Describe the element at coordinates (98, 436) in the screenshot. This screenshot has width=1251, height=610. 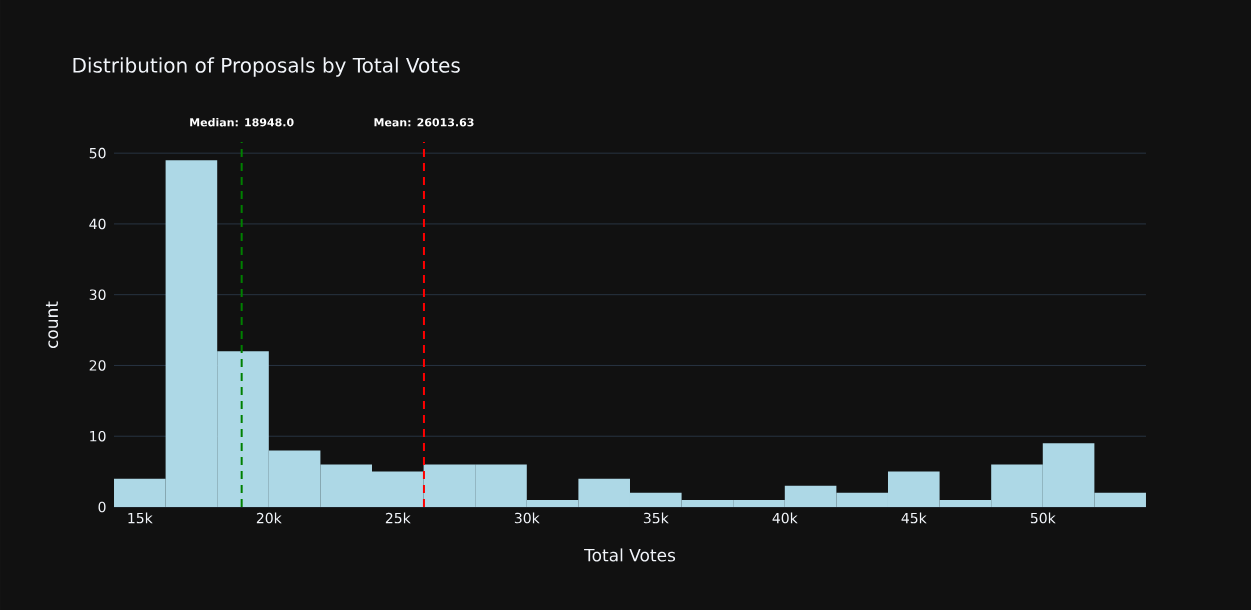
I see `y-tick-label: 10` at that location.